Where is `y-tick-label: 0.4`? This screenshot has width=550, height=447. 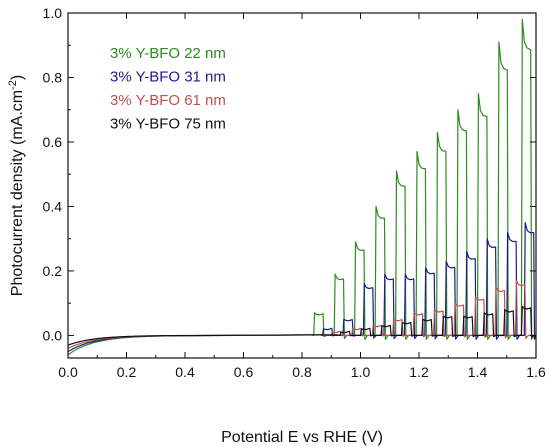 y-tick-label: 0.4 is located at coordinates (53, 206).